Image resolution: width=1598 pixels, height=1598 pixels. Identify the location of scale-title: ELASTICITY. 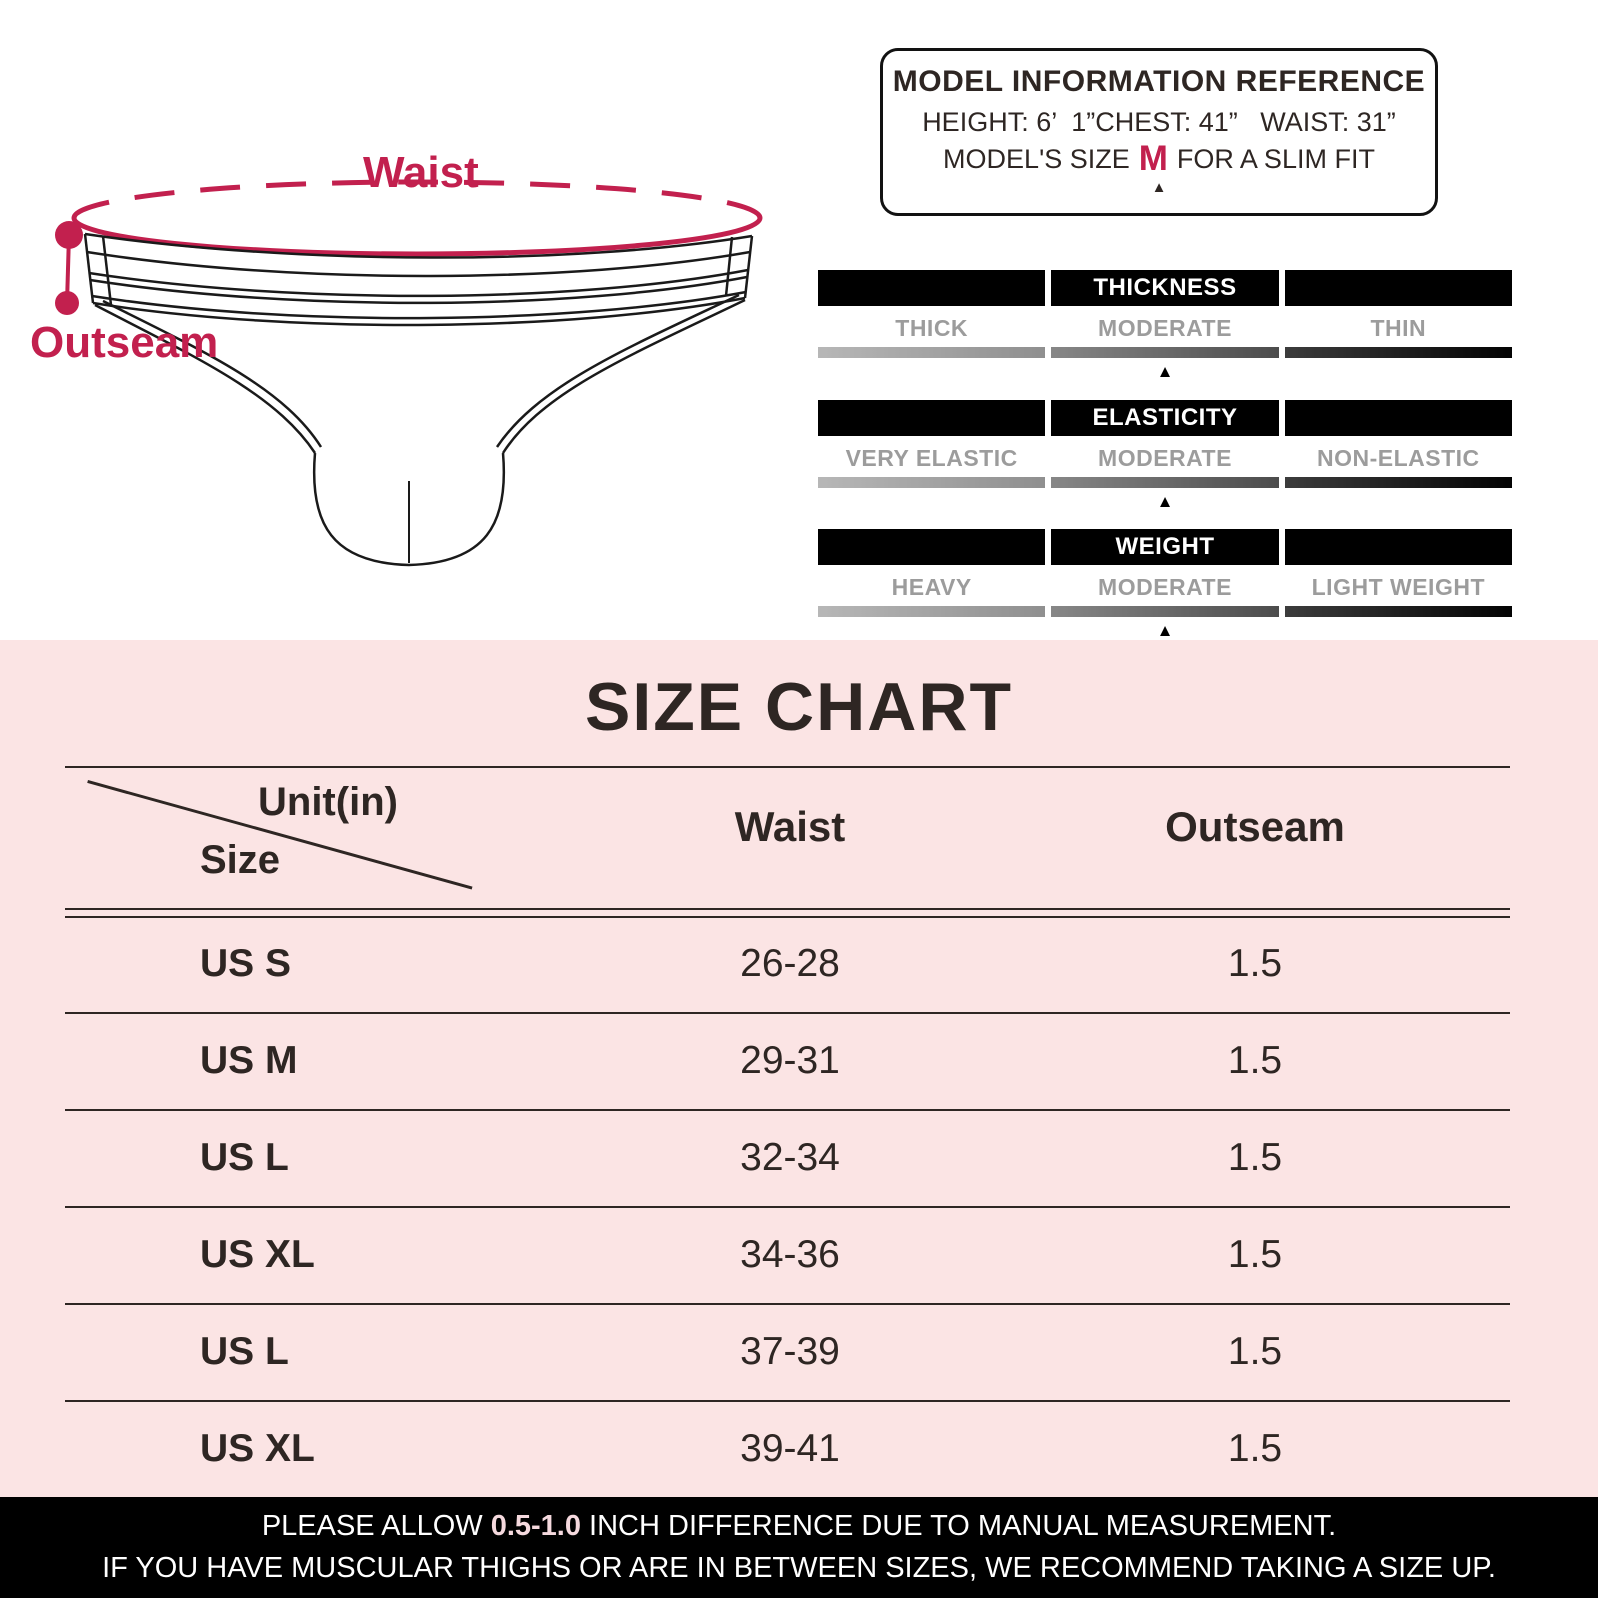
(1165, 418).